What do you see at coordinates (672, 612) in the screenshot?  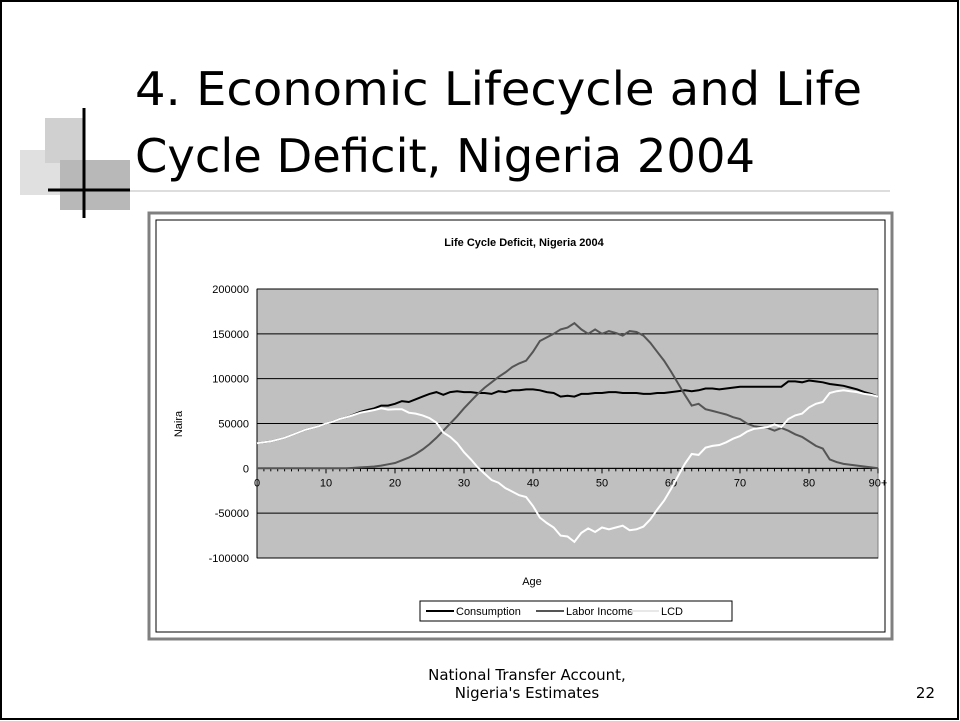 I see `legend-label: LCD` at bounding box center [672, 612].